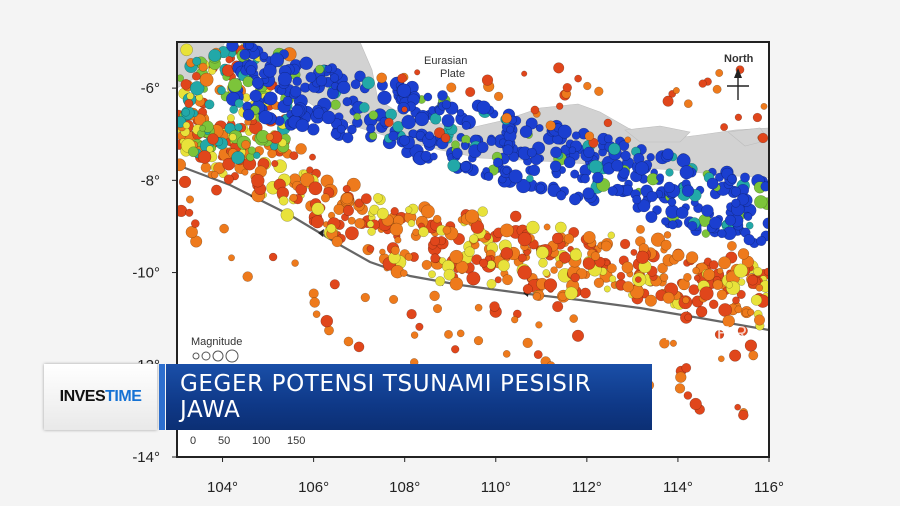  I want to click on headline-banner: GEGER POTENSI TSUNAMI PESISIR JAWA, so click(409, 397).